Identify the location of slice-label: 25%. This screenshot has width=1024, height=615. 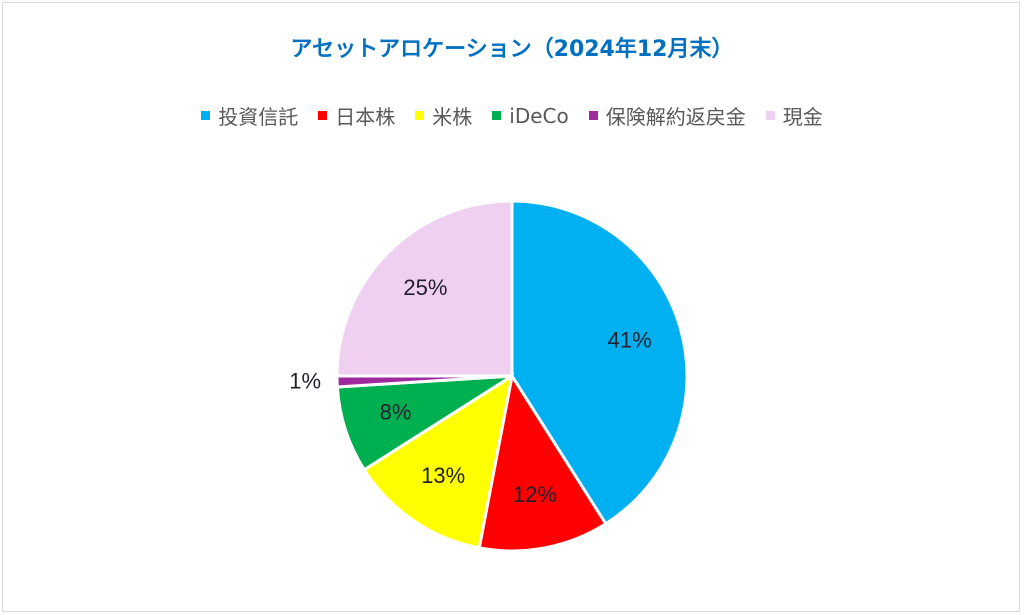
(425, 287).